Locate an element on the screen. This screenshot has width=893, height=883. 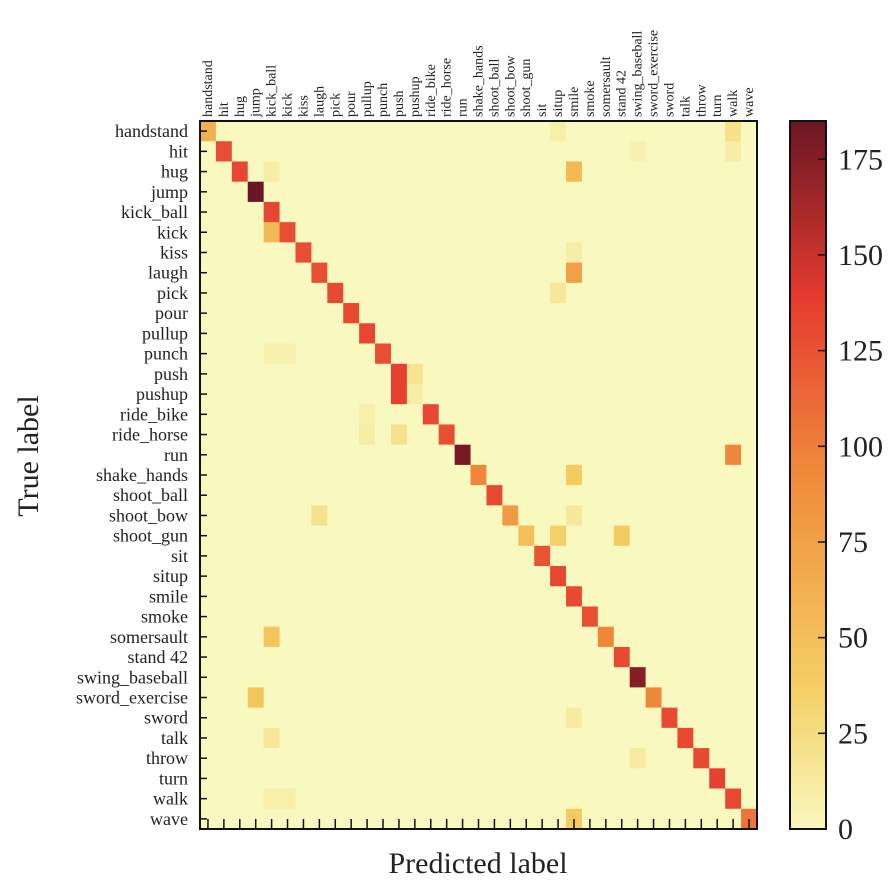
colorbar is located at coordinates (808, 475).